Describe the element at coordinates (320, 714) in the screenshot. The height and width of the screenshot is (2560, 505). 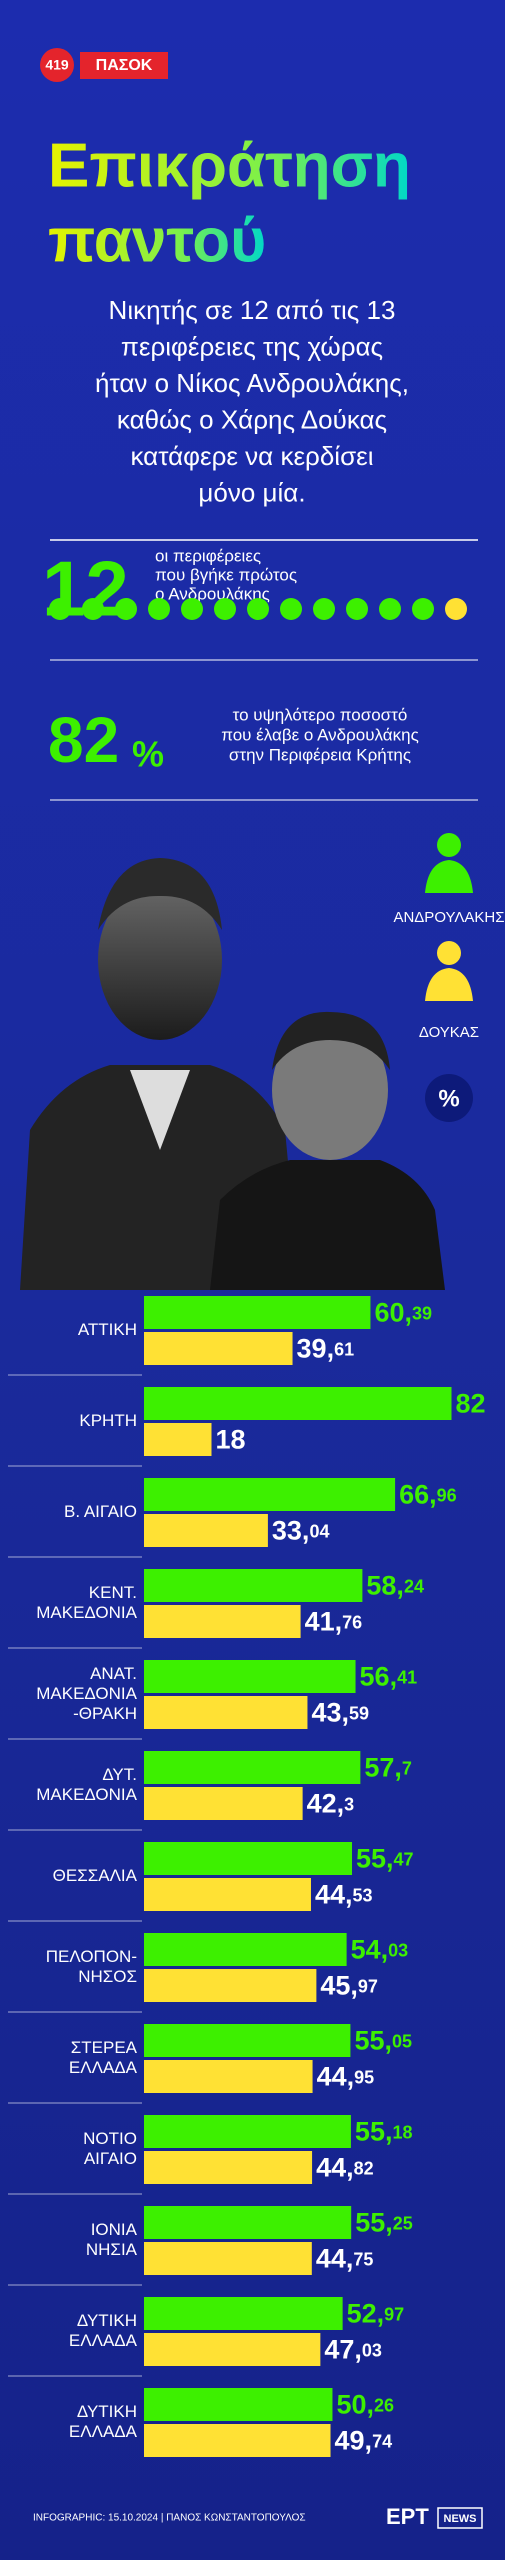
I see `stat-line: το υψηλότερο ποσοστό` at that location.